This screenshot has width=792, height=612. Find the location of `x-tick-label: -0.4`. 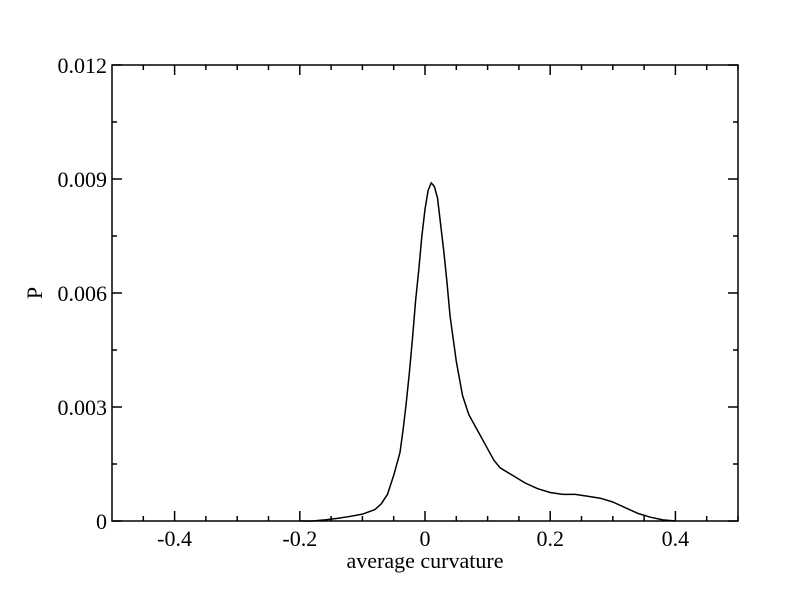

x-tick-label: -0.4 is located at coordinates (174, 538).